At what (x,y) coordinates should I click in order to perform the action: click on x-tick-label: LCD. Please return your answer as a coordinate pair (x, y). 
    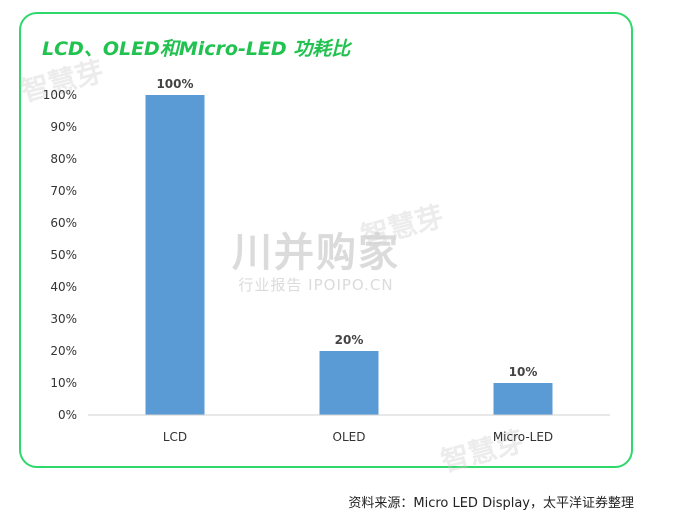
    Looking at the image, I should click on (175, 437).